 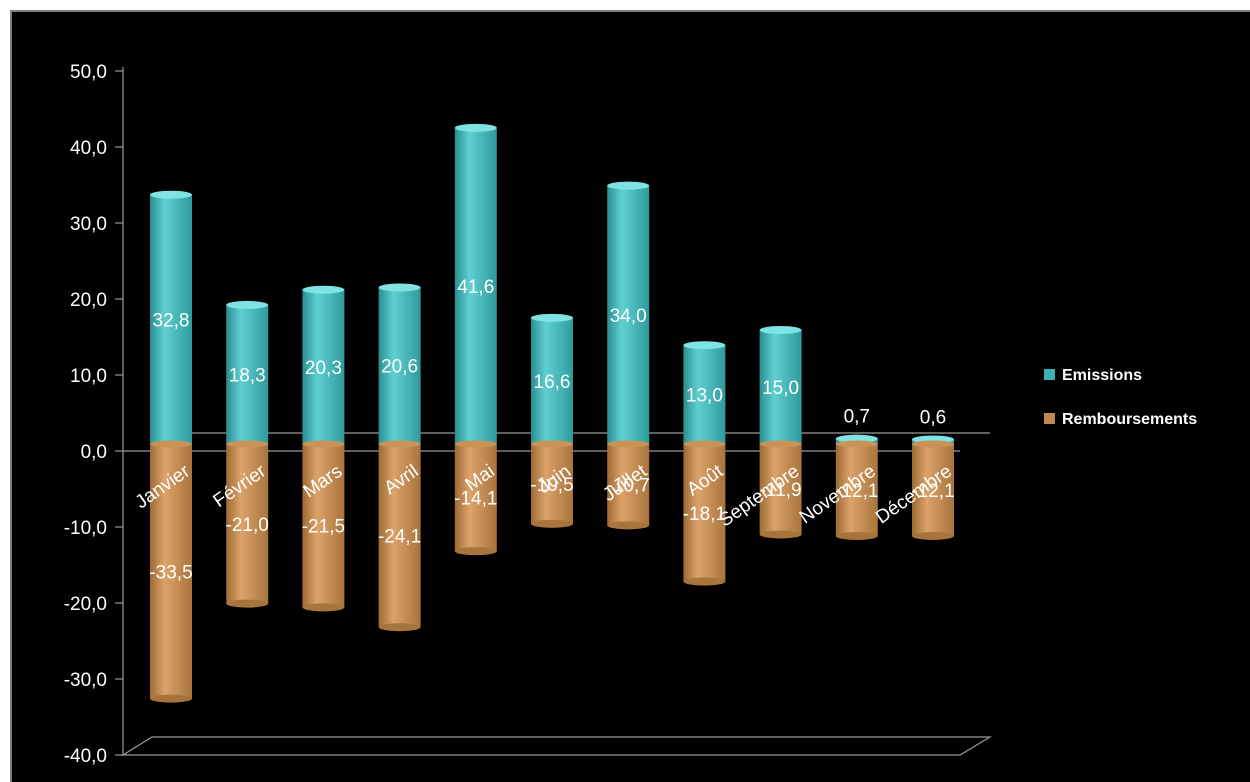 I want to click on data-label-emissions: 16,6, so click(x=552, y=382).